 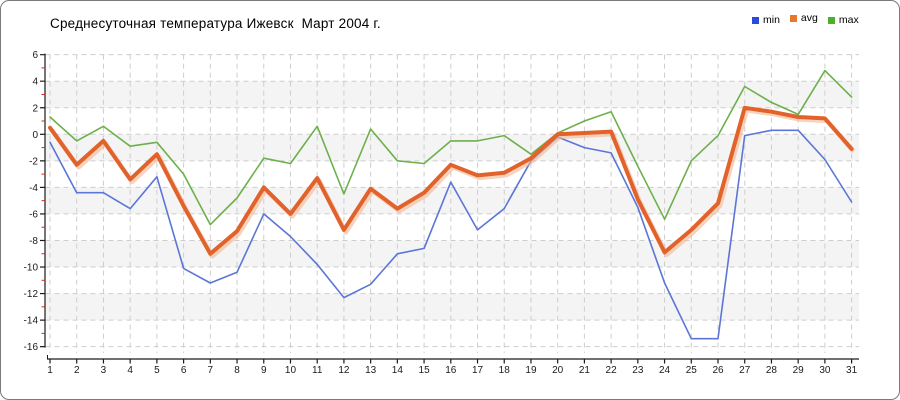 I want to click on svg-text: 9, so click(x=264, y=370).